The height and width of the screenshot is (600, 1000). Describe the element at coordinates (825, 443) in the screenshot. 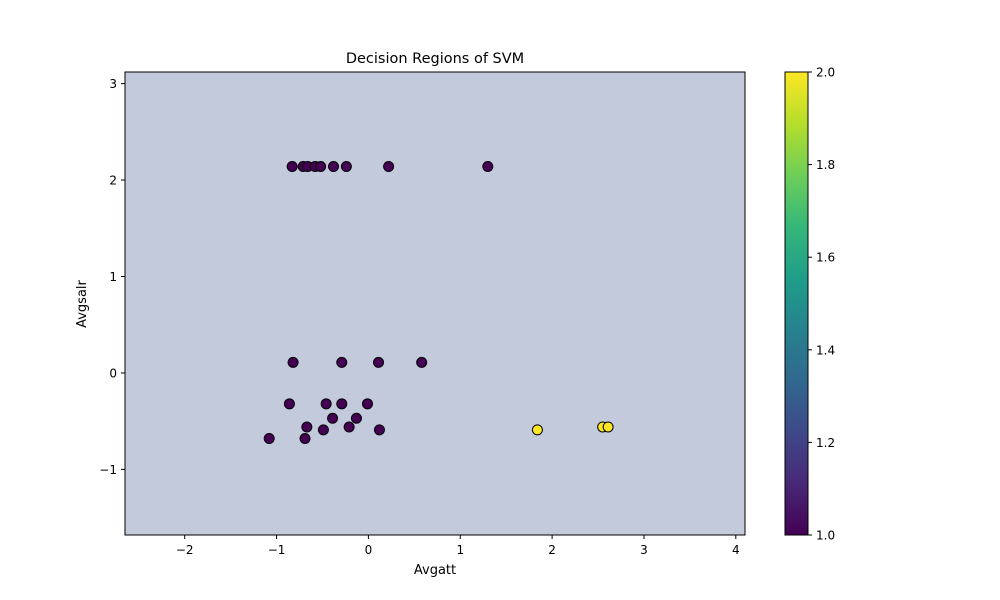

I see `colorbar-tick-label: 1.2` at that location.